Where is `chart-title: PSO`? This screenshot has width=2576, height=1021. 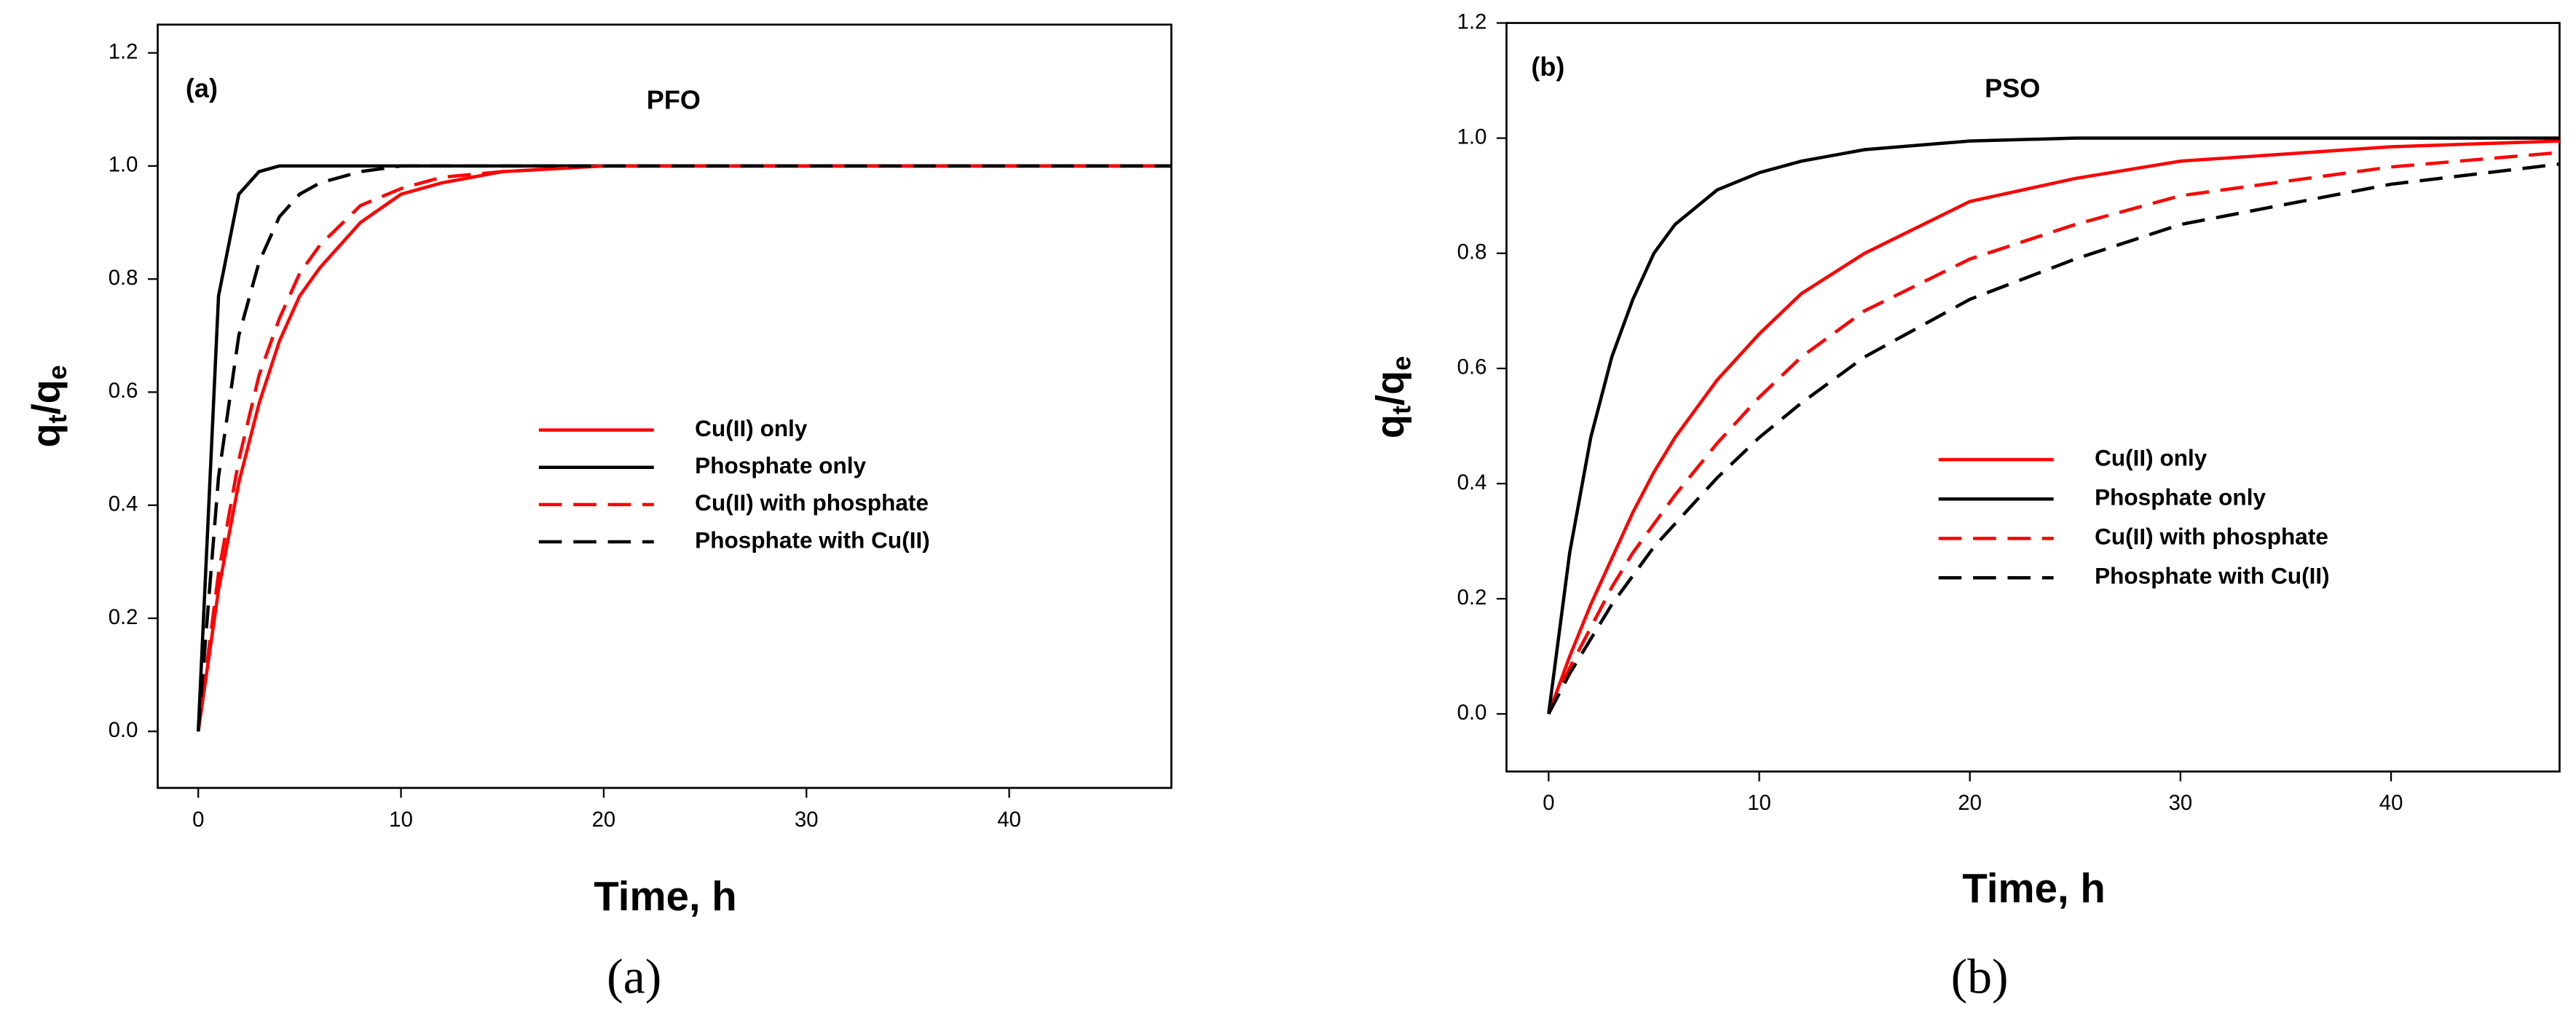
chart-title: PSO is located at coordinates (2012, 89).